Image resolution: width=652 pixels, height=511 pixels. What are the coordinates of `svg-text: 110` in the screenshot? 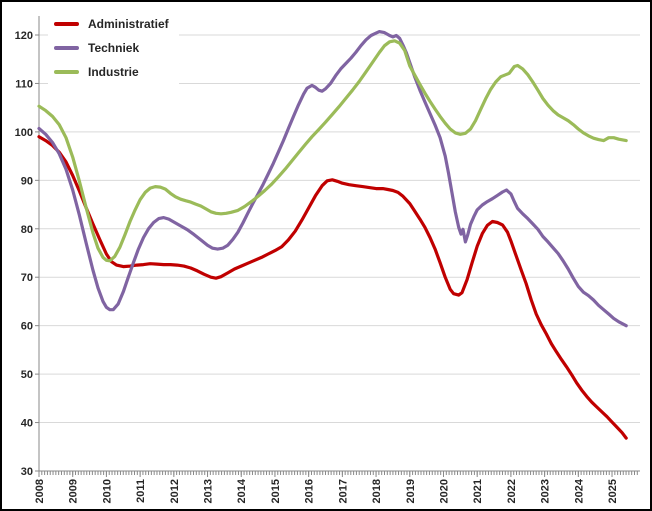 It's located at (24, 84).